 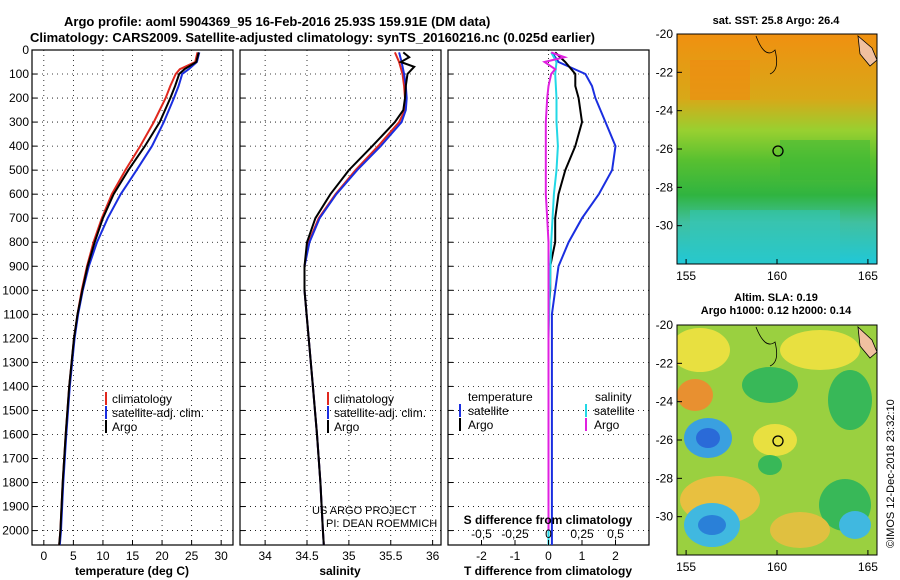 What do you see at coordinates (19, 122) in the screenshot?
I see `depth-tick-label: 300` at bounding box center [19, 122].